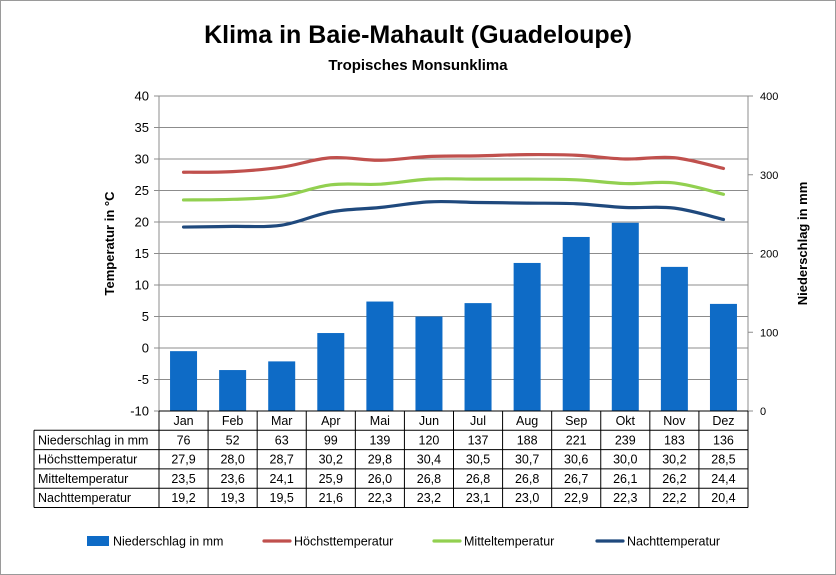 The width and height of the screenshot is (836, 575). I want to click on table-cell: 28,5, so click(723, 460).